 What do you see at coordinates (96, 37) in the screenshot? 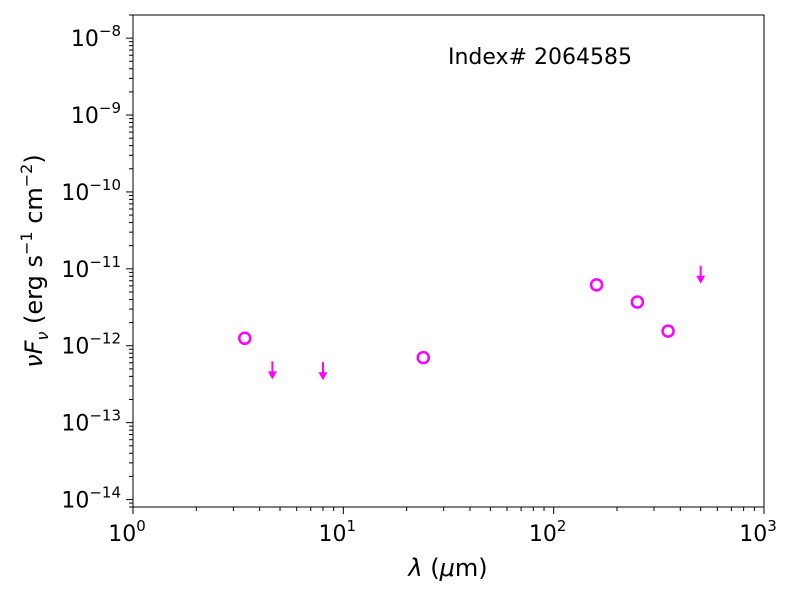
I see `y-tick-label: 10⁻⁸` at bounding box center [96, 37].